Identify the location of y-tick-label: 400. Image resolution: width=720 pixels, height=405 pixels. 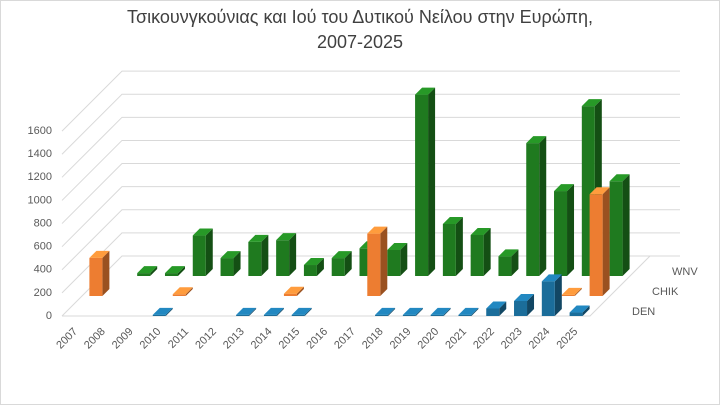
(43, 270).